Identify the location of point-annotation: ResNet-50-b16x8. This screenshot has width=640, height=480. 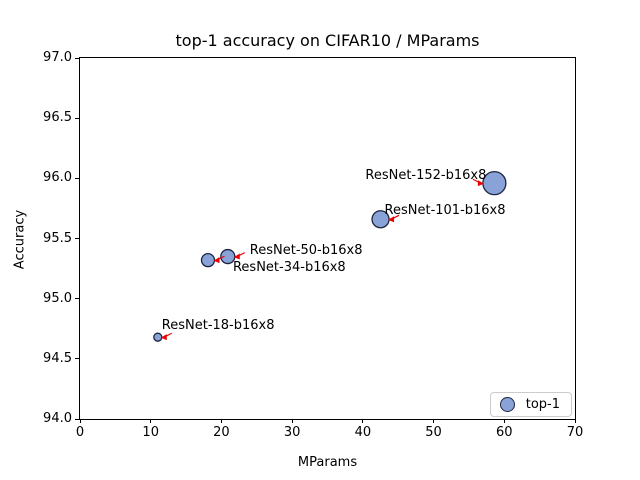
(306, 250).